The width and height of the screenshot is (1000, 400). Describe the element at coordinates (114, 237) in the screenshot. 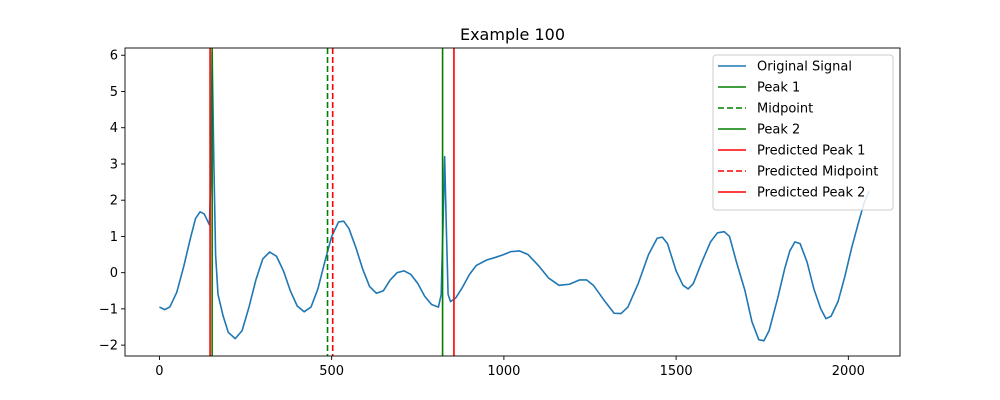

I see `y-tick-label-3: 1` at that location.